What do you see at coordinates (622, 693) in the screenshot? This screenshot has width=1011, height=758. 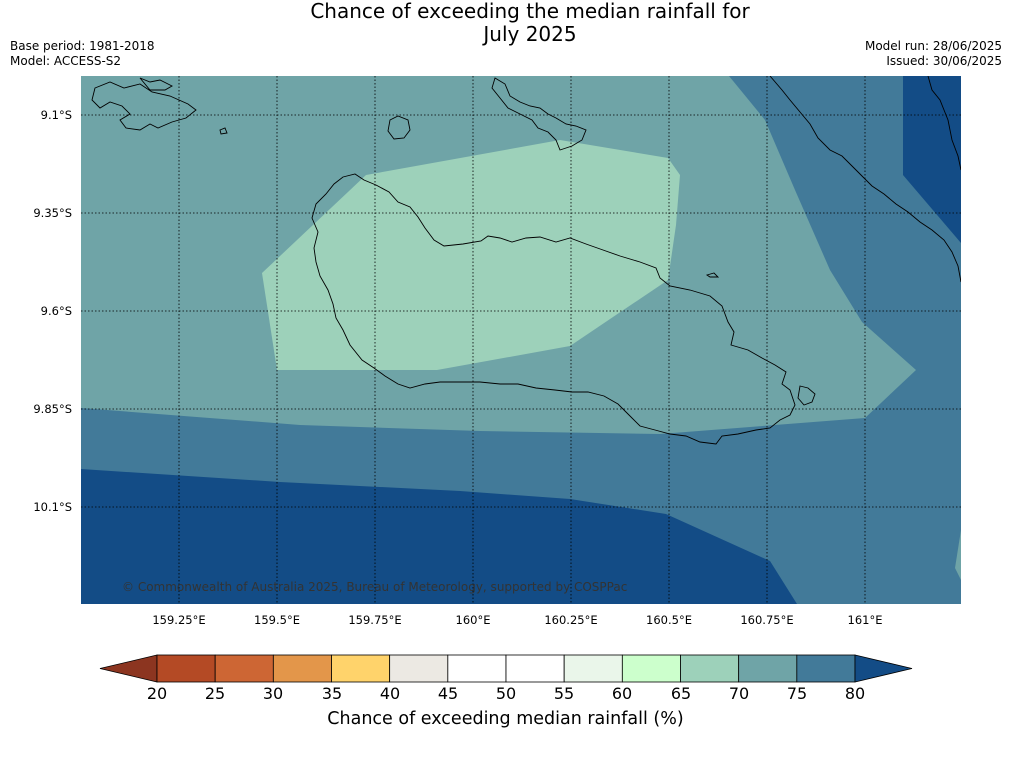 I see `colorbar-tick-60: 60` at bounding box center [622, 693].